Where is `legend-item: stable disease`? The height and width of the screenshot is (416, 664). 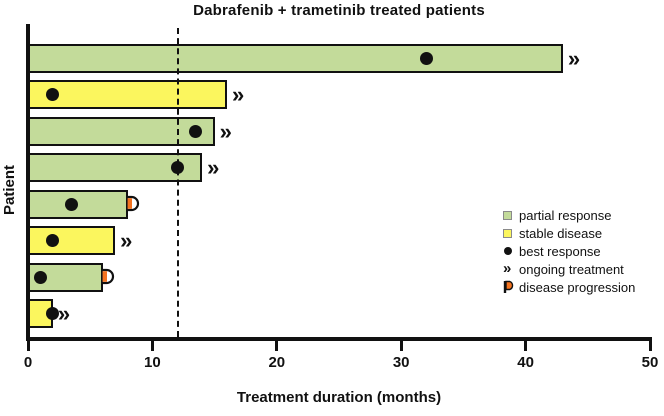 legend-item: stable disease is located at coordinates (569, 233).